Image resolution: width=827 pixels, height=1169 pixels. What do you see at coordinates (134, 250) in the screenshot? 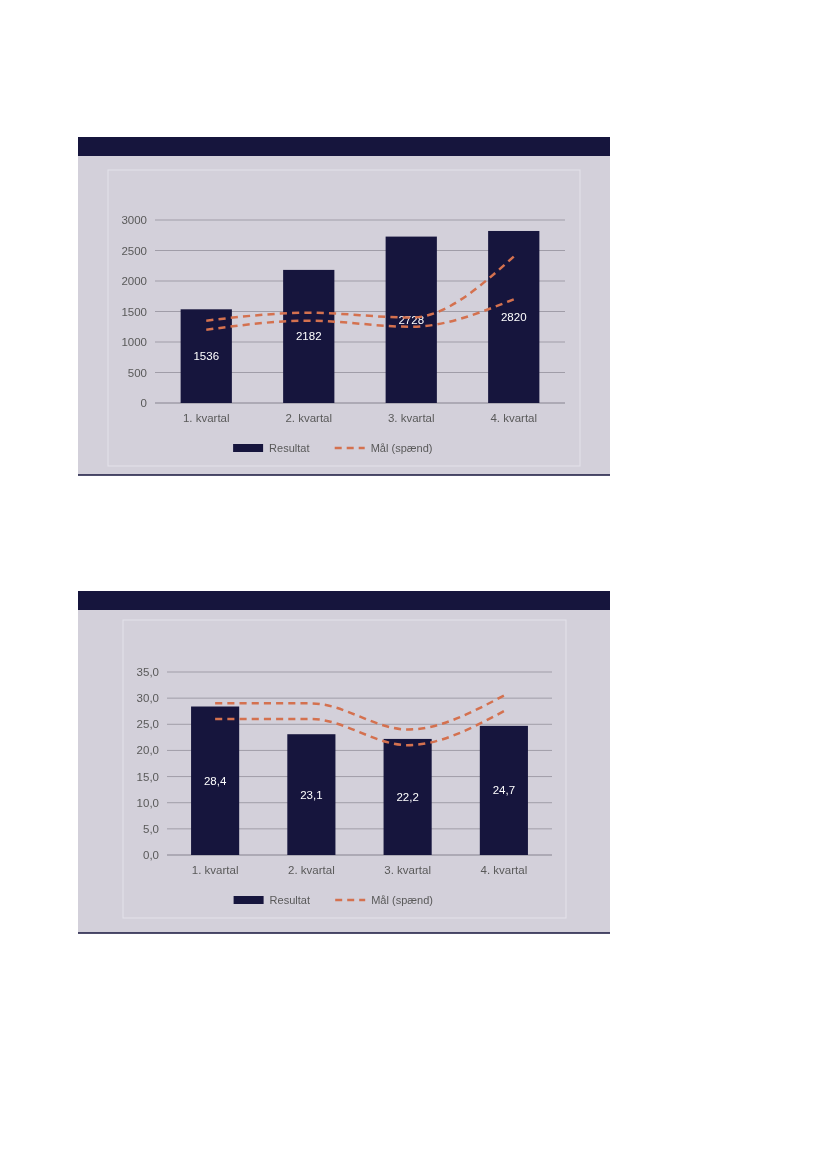
I see `y-tick-label: 2500` at bounding box center [134, 250].